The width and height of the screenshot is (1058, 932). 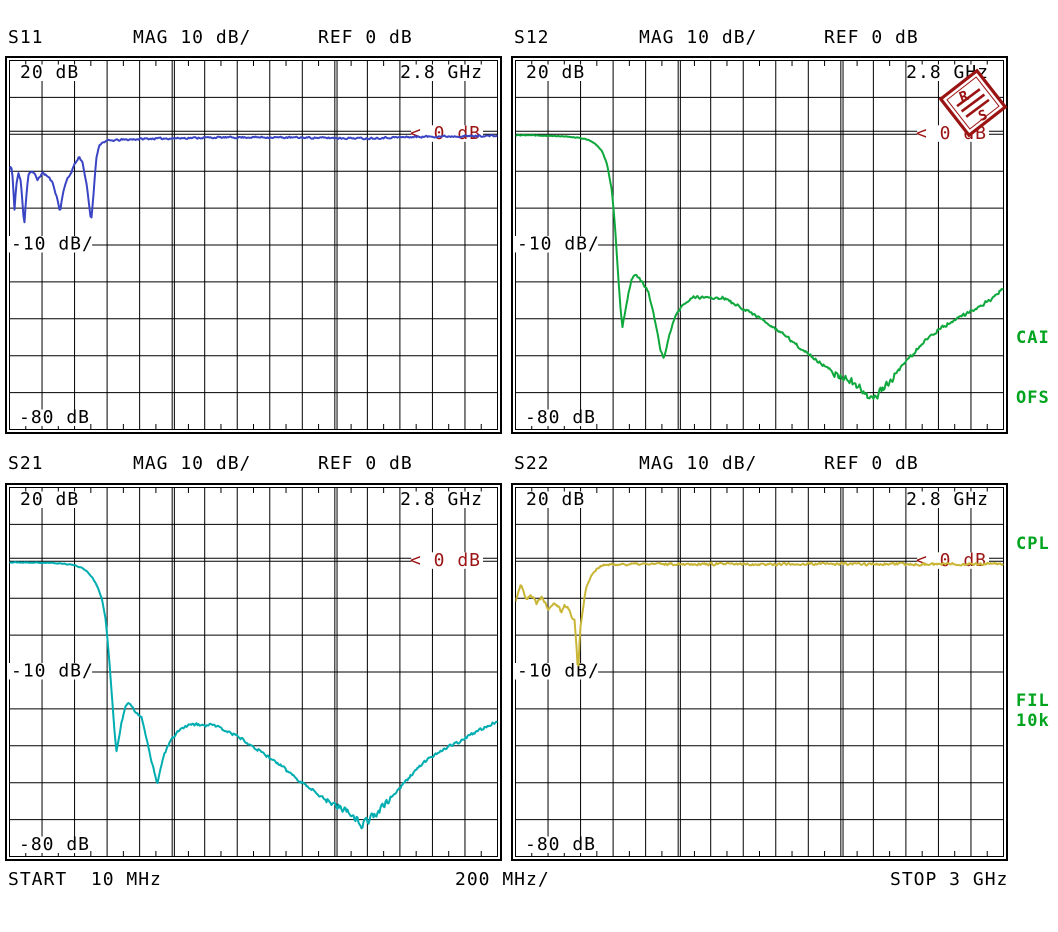 I want to click on s21-format-label: MAG 10 dB/, so click(x=192, y=463).